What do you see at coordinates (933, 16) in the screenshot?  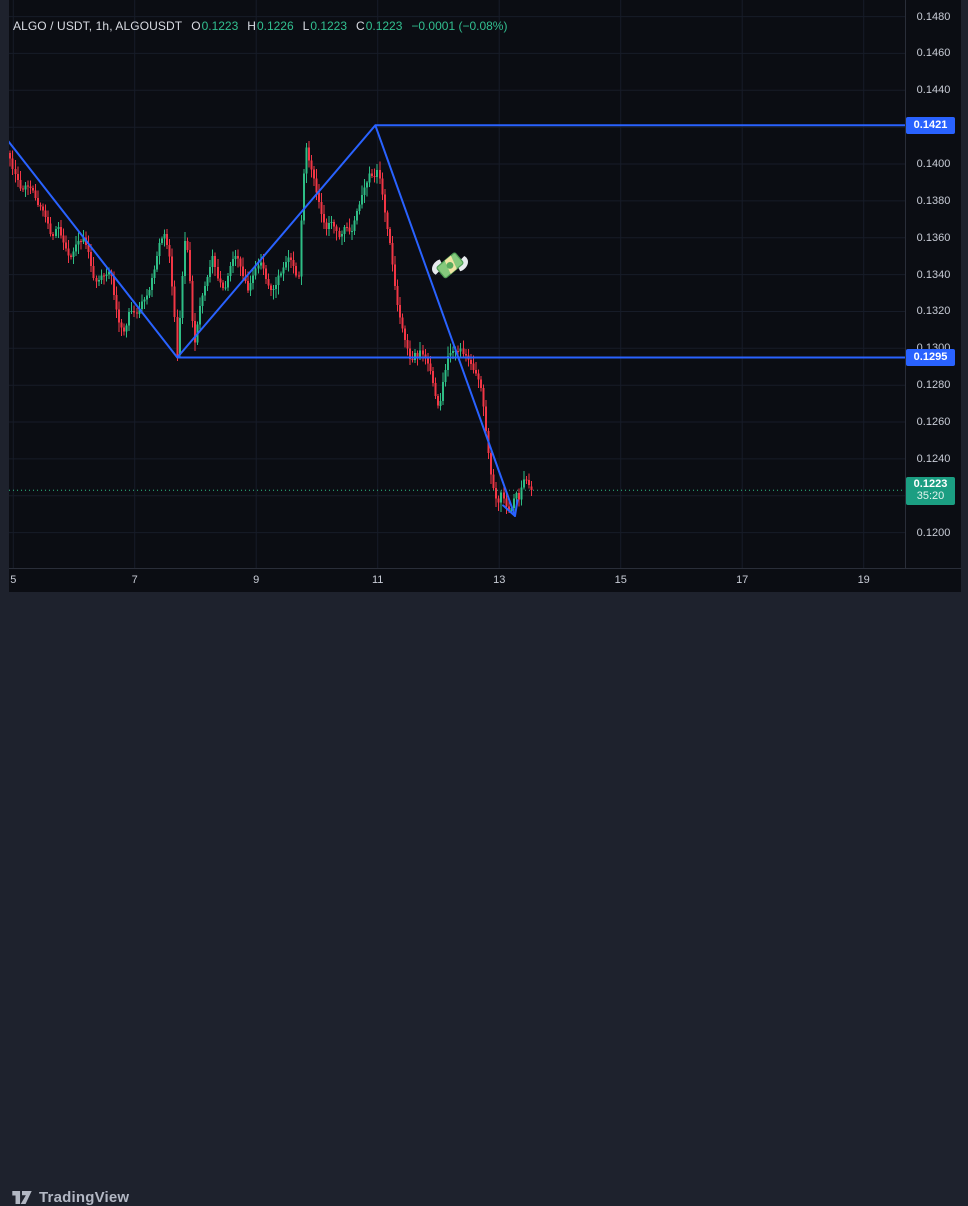 I see `price-axis-label: 0.1480` at bounding box center [933, 16].